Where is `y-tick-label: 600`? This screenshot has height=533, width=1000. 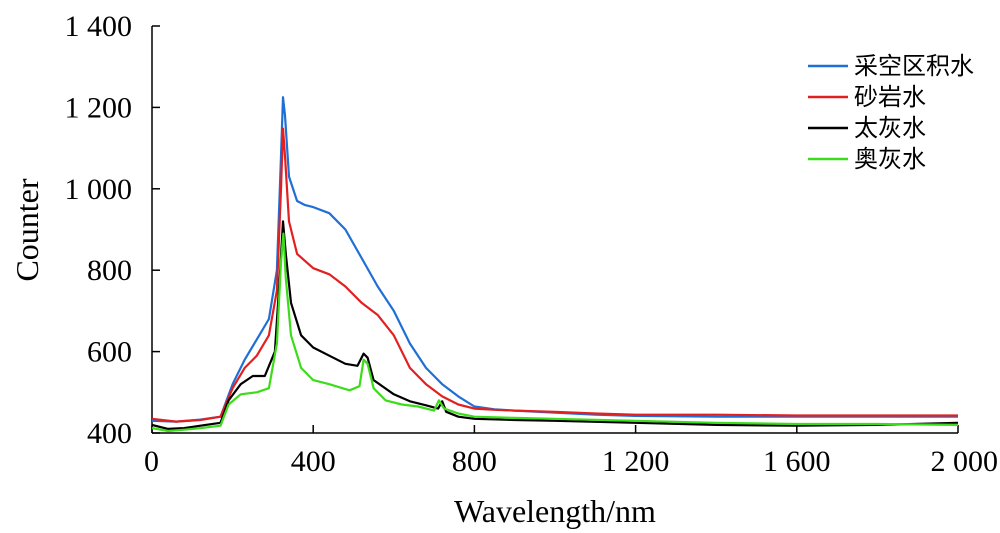
y-tick-label: 600 is located at coordinates (109, 352).